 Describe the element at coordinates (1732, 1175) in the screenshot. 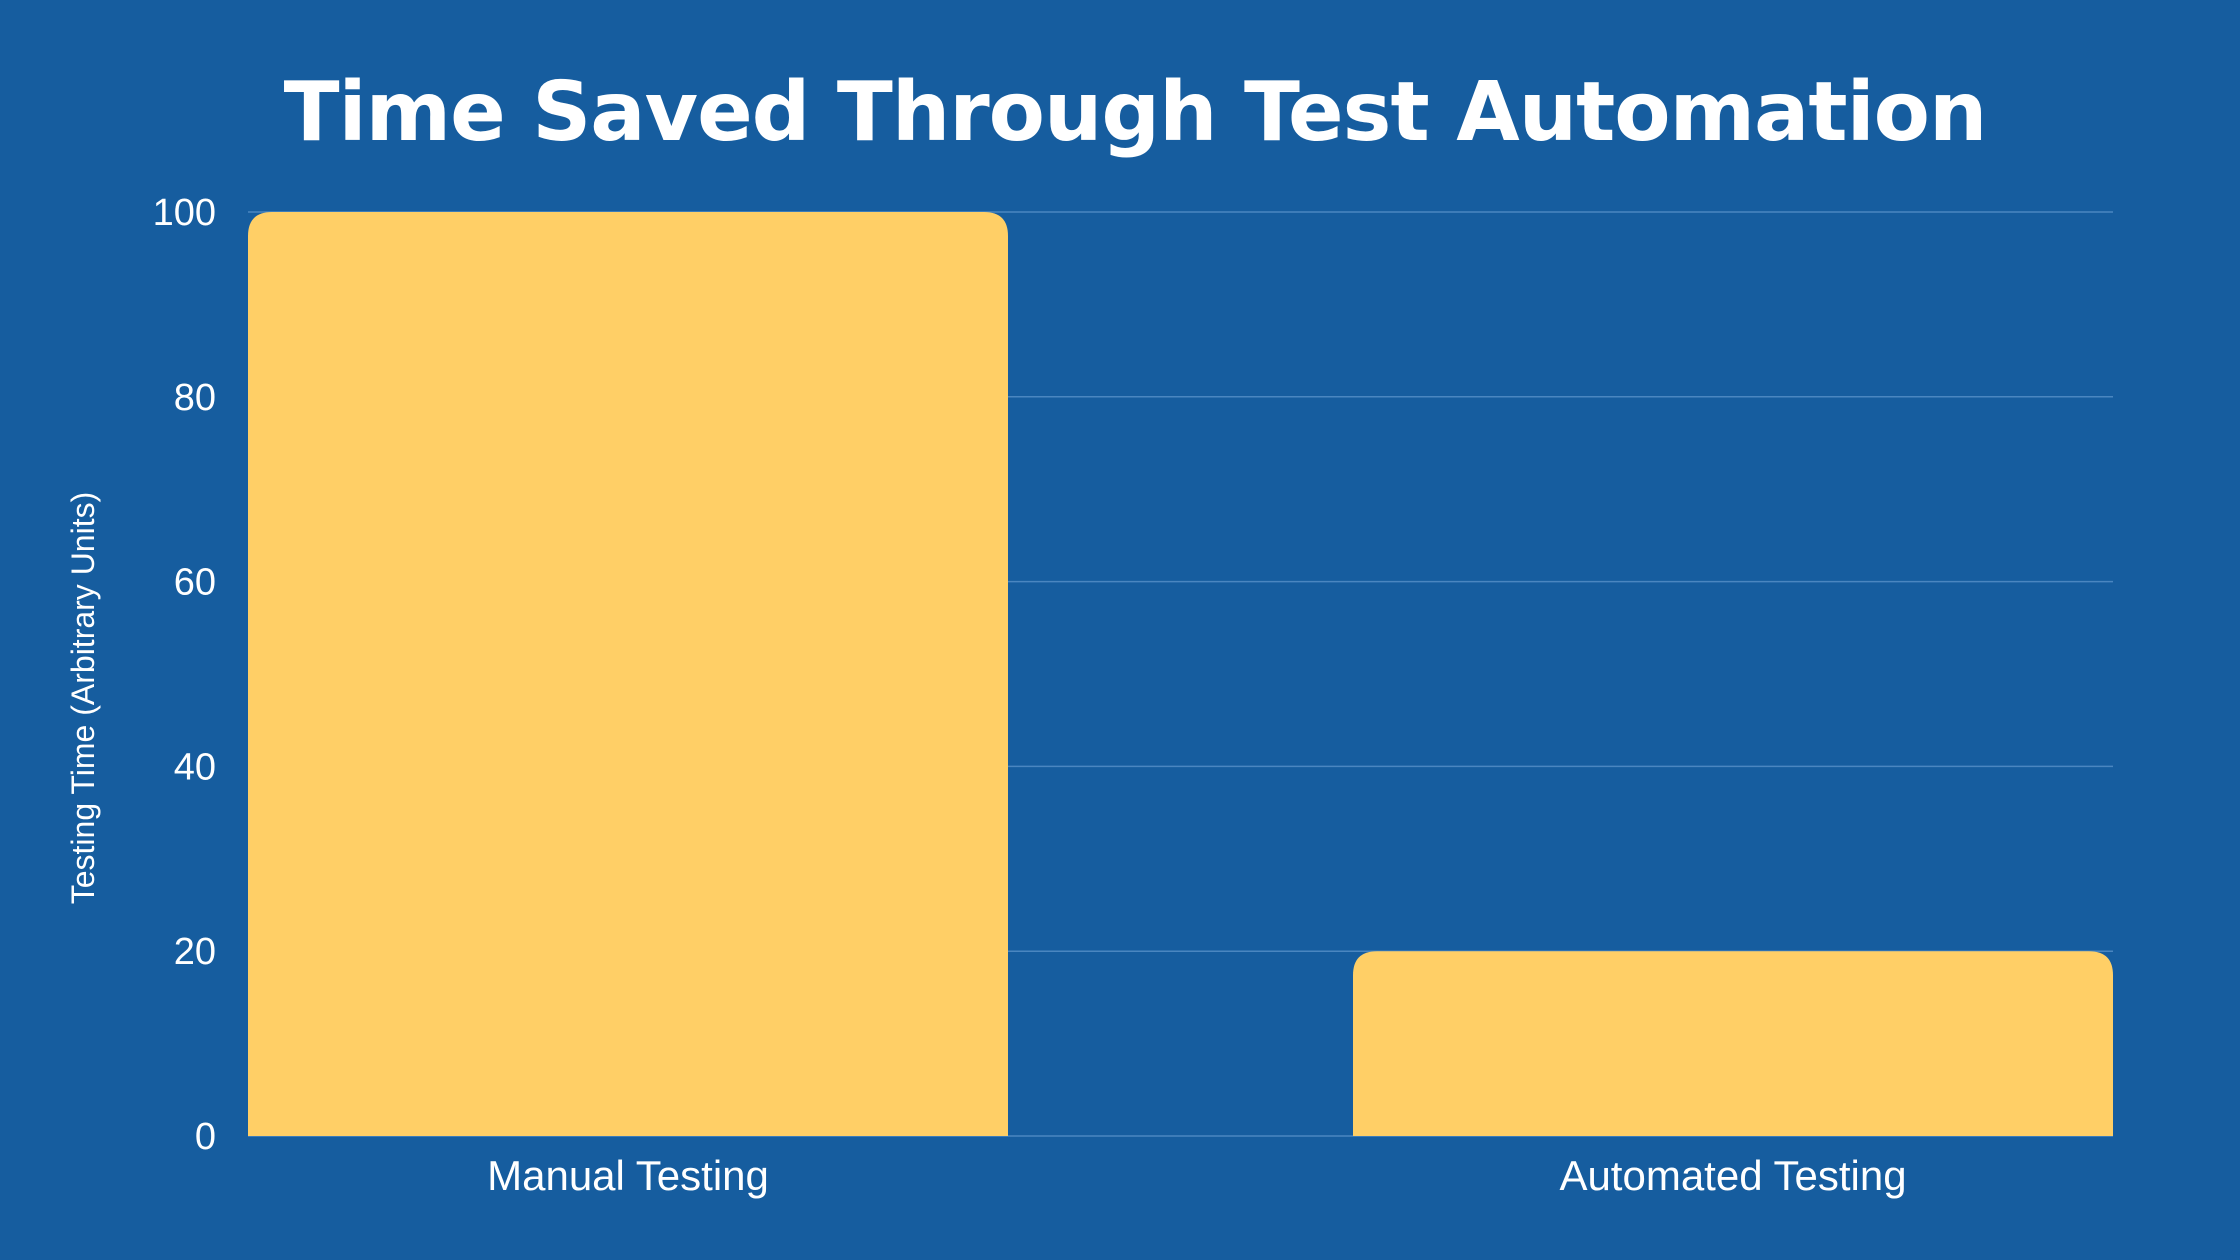

I see `x-category-label-automated-testing: Automated Testing` at that location.